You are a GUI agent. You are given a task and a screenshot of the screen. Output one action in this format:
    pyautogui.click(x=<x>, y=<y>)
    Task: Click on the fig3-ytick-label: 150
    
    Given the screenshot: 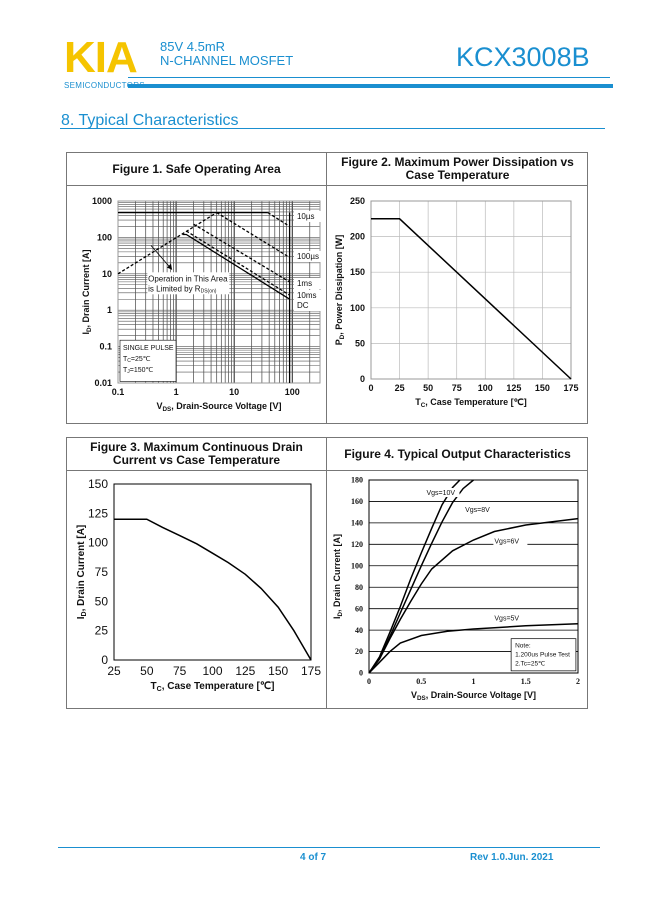 What is the action you would take?
    pyautogui.click(x=98, y=484)
    